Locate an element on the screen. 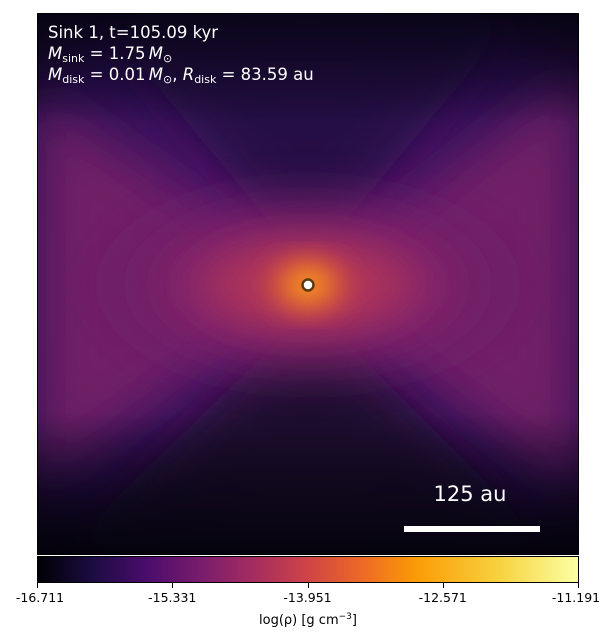  colorbar-tick-label: -16.711 is located at coordinates (40, 597).